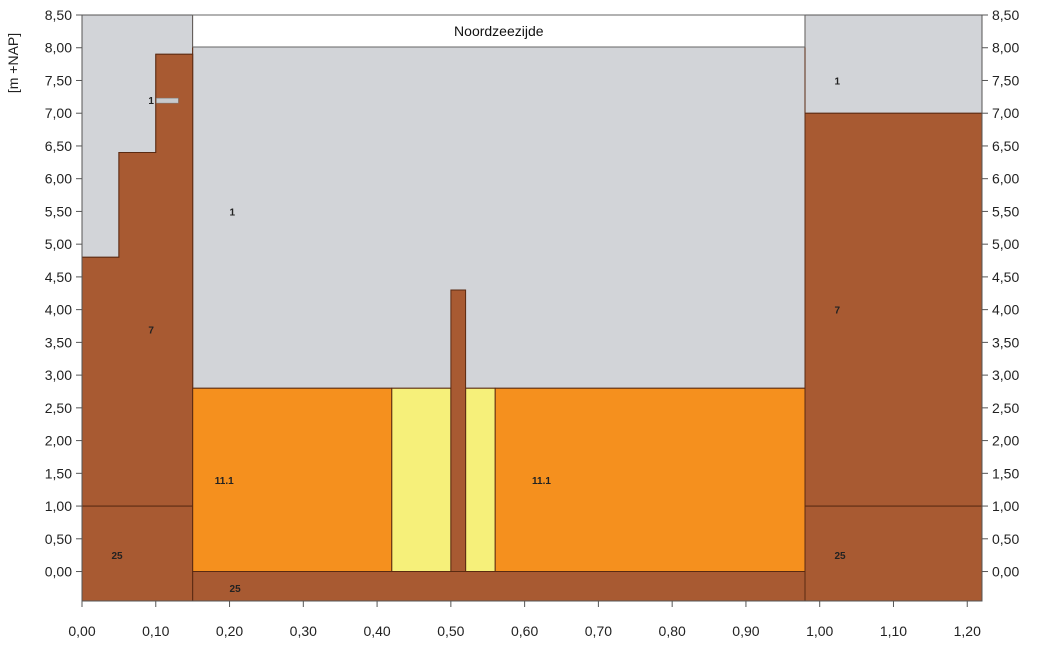 This screenshot has width=1044, height=646. What do you see at coordinates (598, 631) in the screenshot?
I see `x-tick-label: 0,70` at bounding box center [598, 631].